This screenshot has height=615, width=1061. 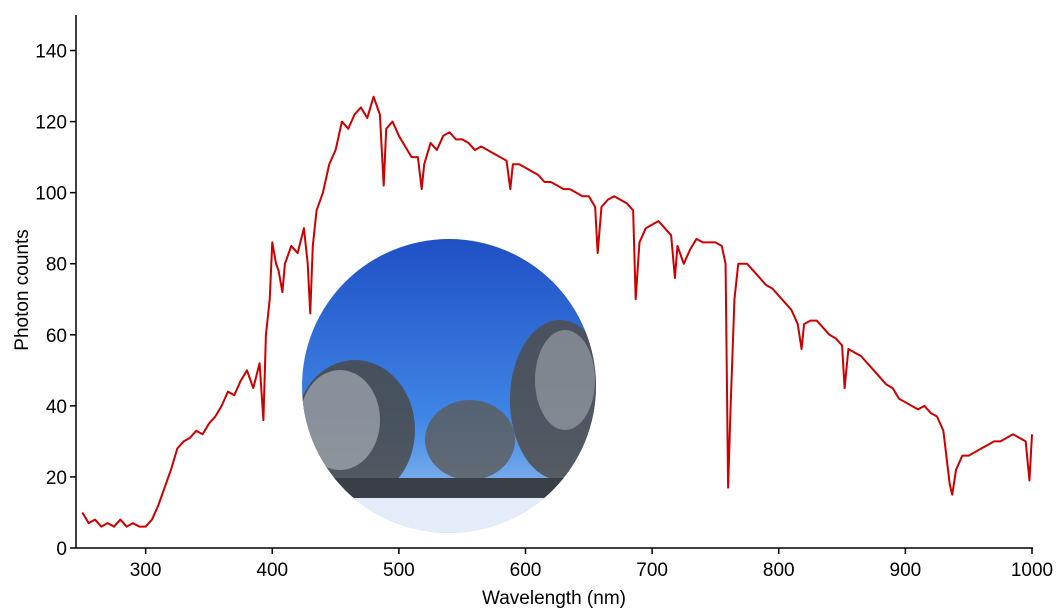 I want to click on x-axis-label: Wavelength (nm), so click(x=554, y=598).